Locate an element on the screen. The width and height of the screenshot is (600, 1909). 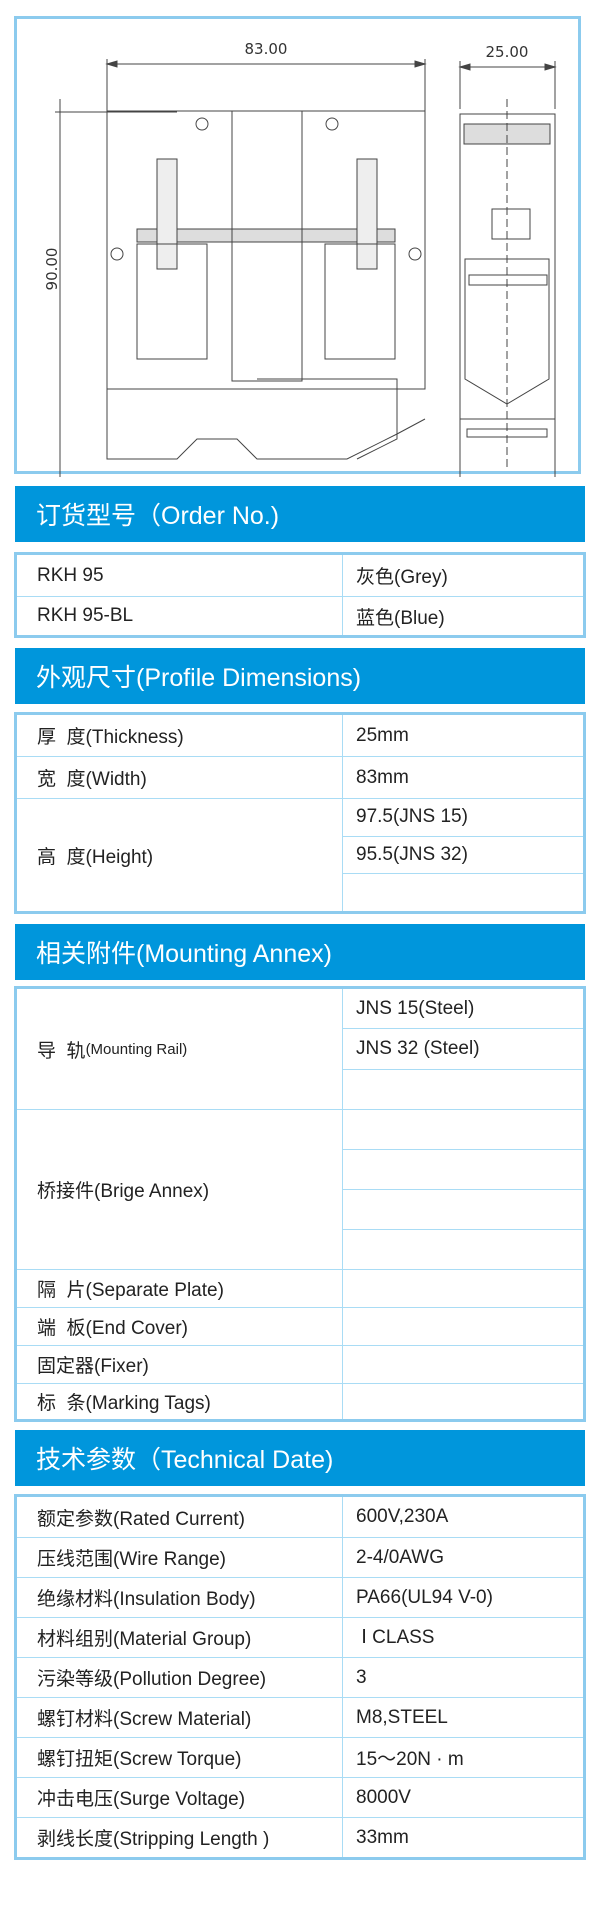
profile-header: 外观尺寸(Profile Dimensions) is located at coordinates (300, 676).